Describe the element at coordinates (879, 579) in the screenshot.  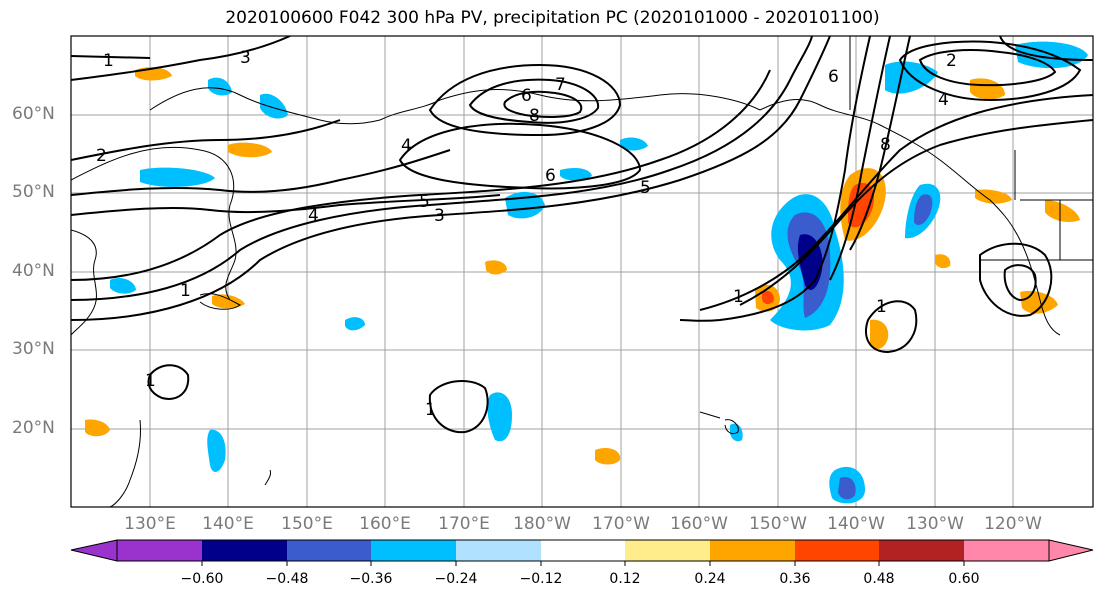
I see `colorbar-tick-label: 0.48` at that location.